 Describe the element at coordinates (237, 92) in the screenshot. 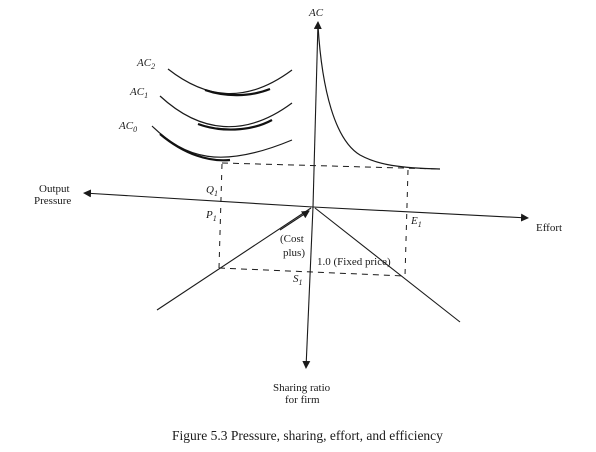

I see `ac2-curve-bottom` at that location.